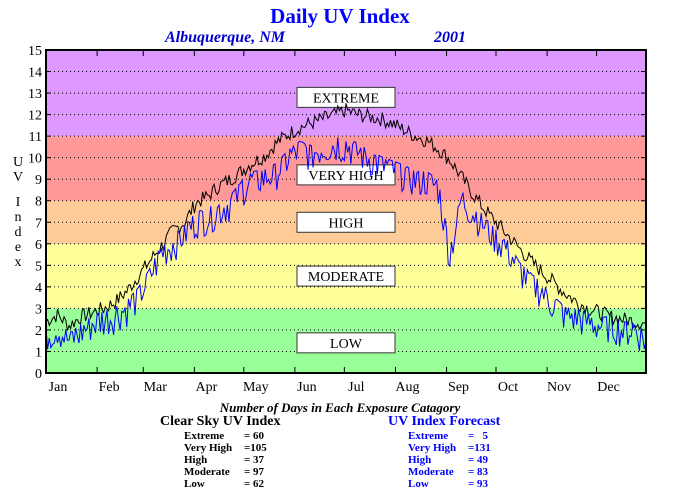 The height and width of the screenshot is (500, 680). Describe the element at coordinates (256, 387) in the screenshot. I see `x-tick-label: May` at that location.